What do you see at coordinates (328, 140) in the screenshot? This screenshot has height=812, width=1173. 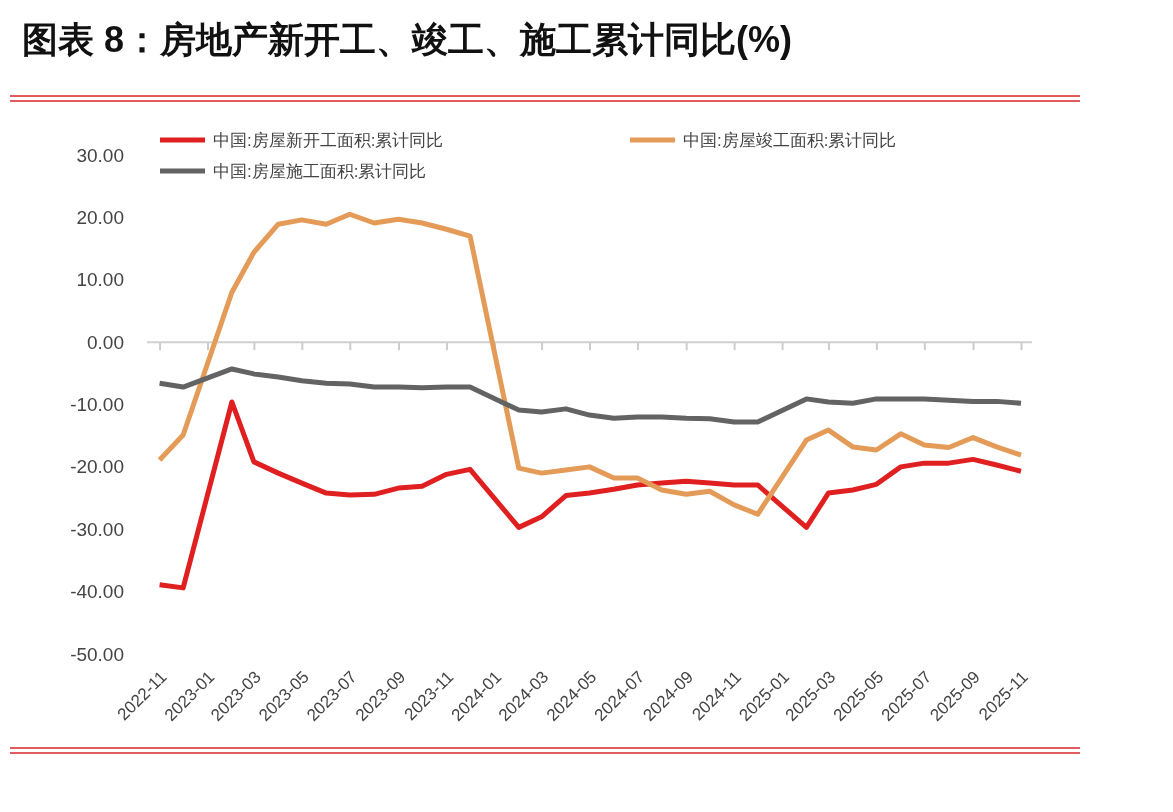 I see `legend-label: 中国:房屋新开工面积:累计同比` at bounding box center [328, 140].